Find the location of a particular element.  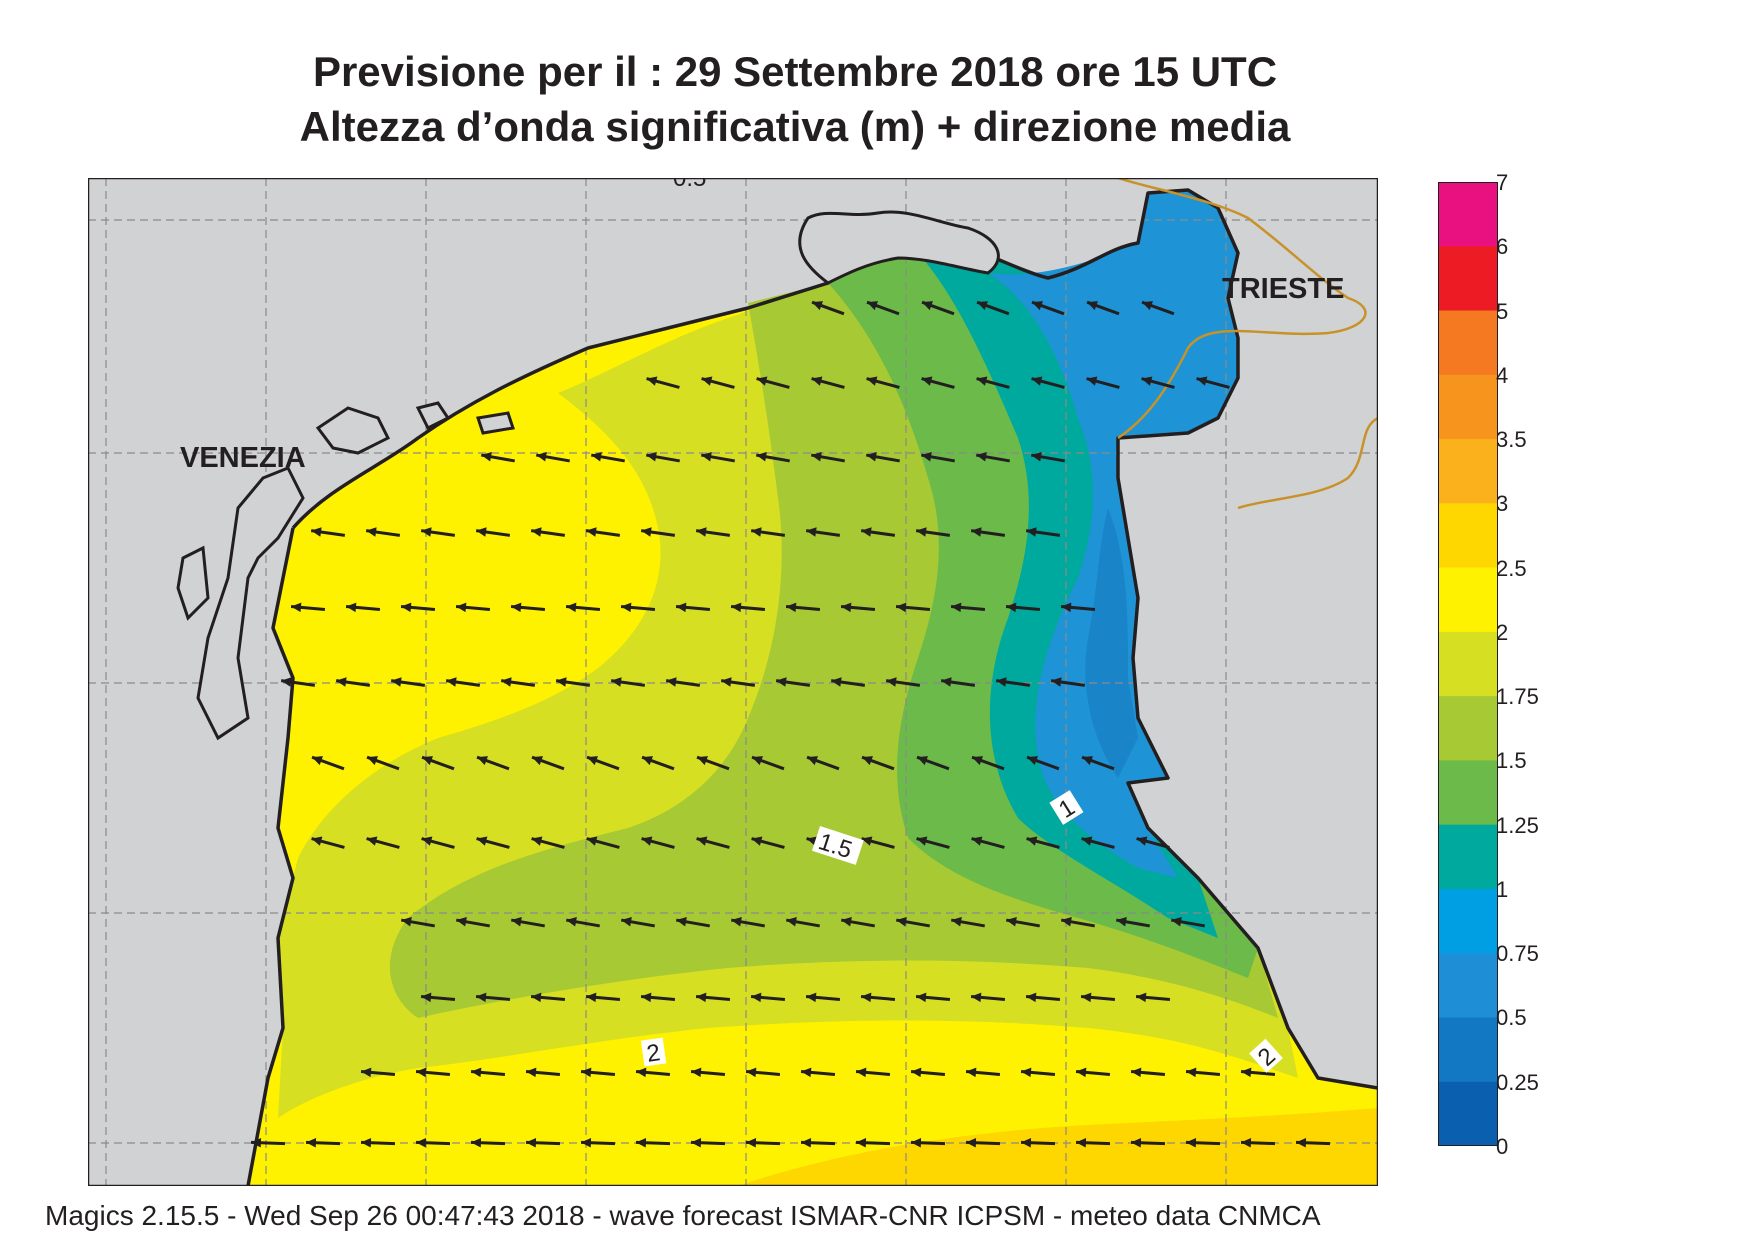

legend-label: 0.75 is located at coordinates (1517, 954).